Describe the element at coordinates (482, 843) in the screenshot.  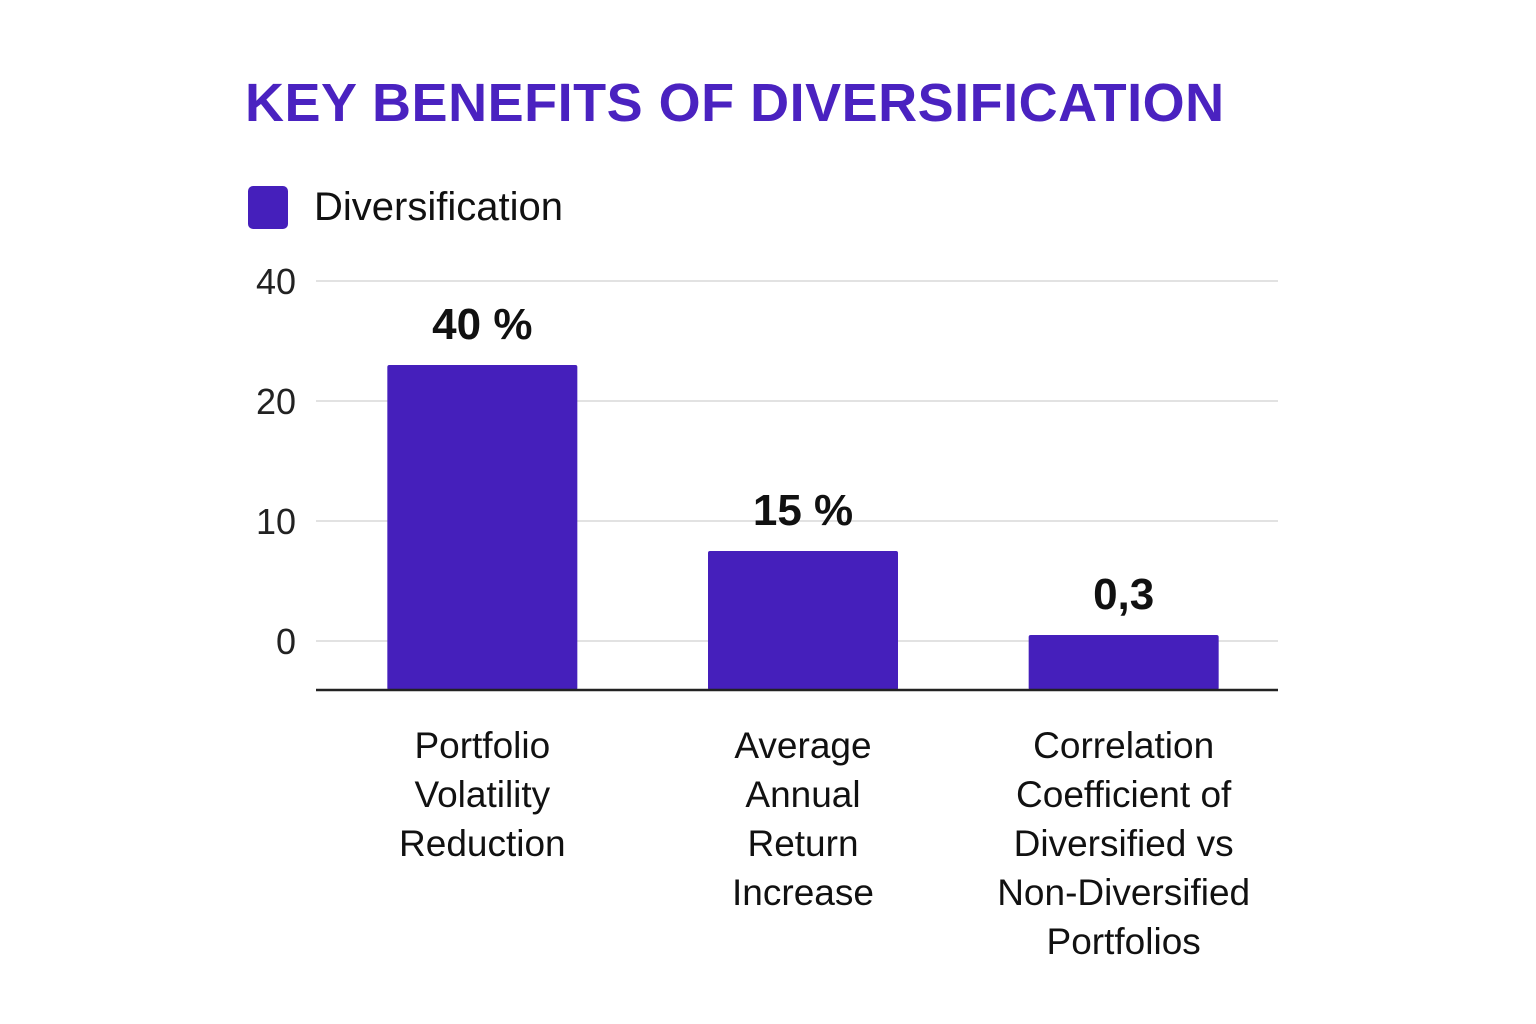
I see `x-tick-label: Reduction` at that location.